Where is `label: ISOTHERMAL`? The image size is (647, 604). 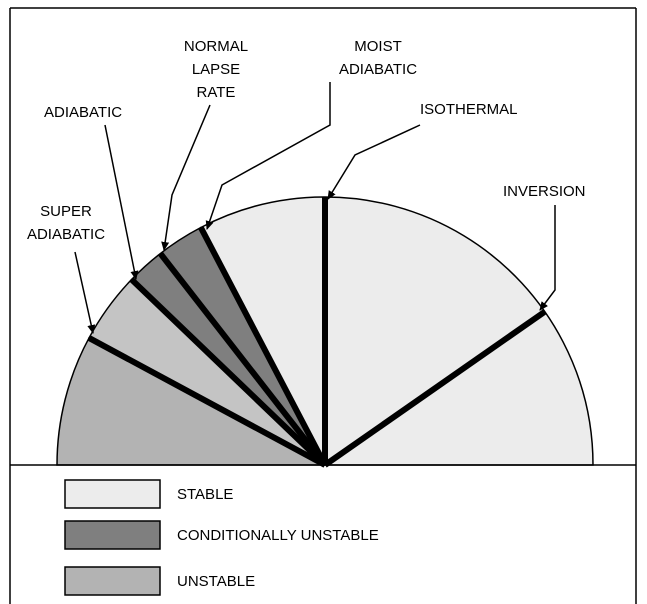
label: ISOTHERMAL is located at coordinates (469, 109).